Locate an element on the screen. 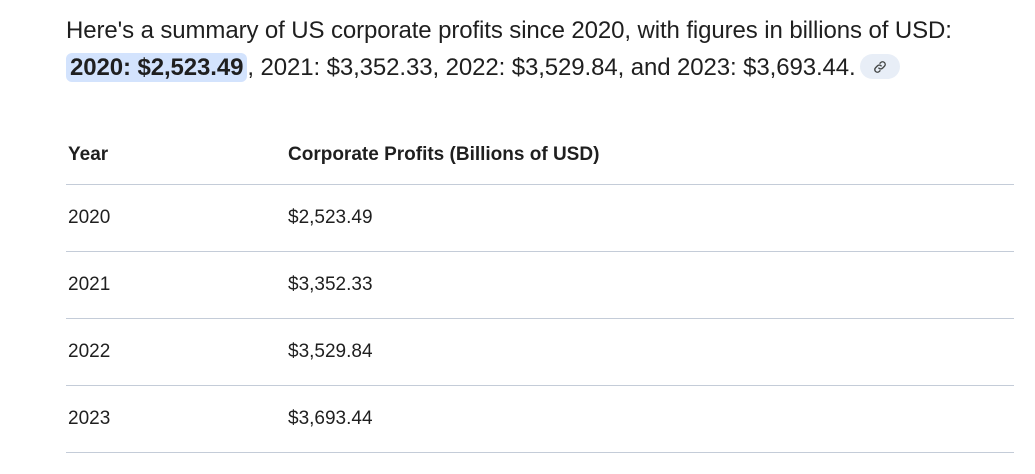 The width and height of the screenshot is (1035, 474). table-row: 2021 $3,352.33 is located at coordinates (540, 285).